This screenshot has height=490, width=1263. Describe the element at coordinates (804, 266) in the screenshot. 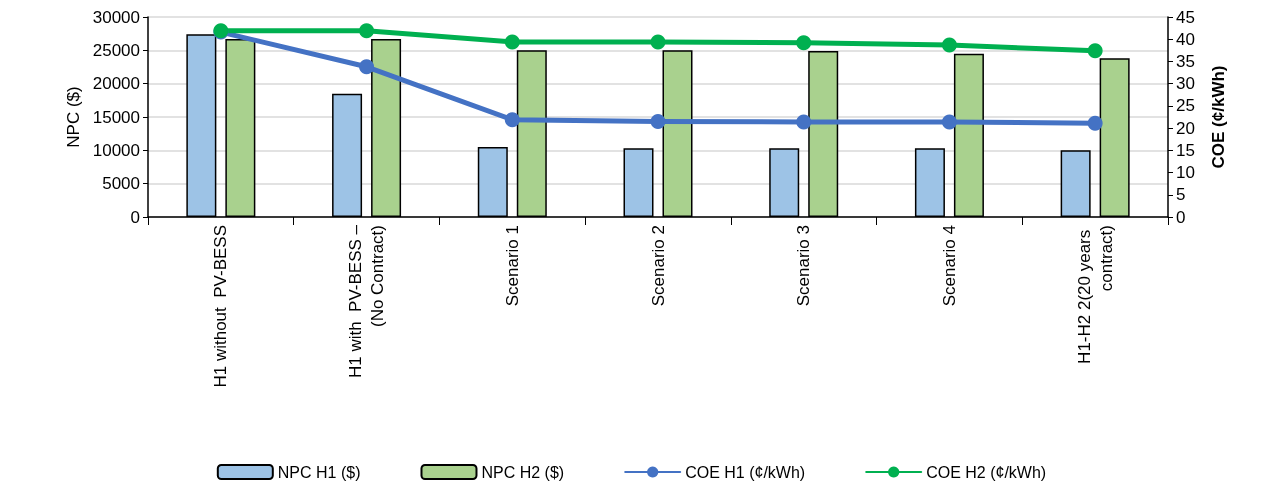

I see `x-tick-label: Scenario 3` at that location.